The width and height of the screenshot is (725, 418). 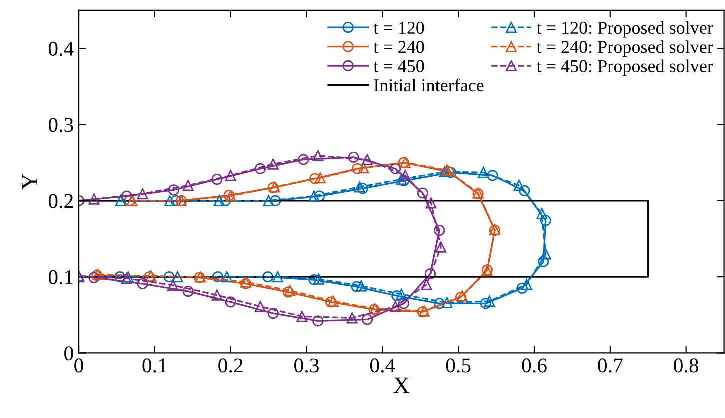 What do you see at coordinates (383, 365) in the screenshot?
I see `x-tick-label: 0.4` at bounding box center [383, 365].